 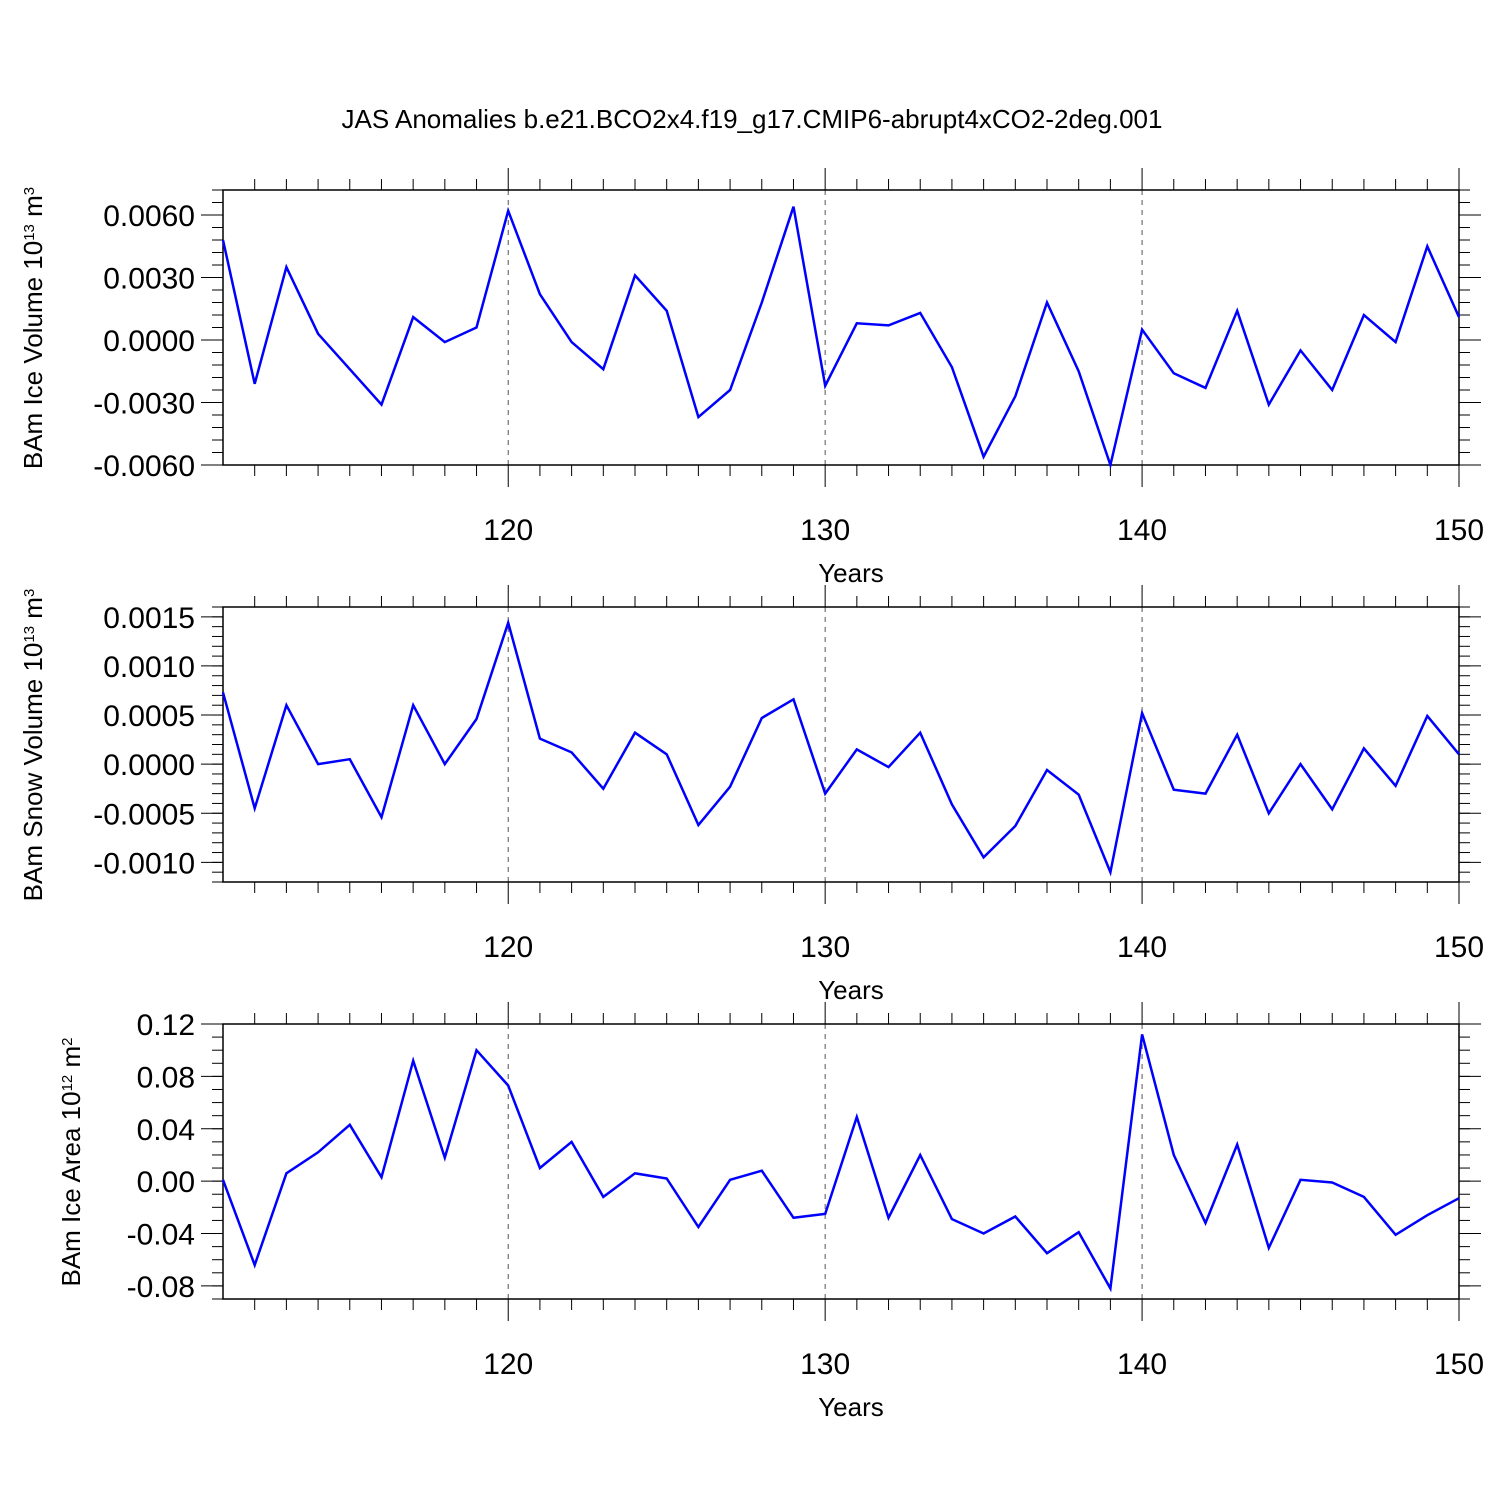 What do you see at coordinates (149, 667) in the screenshot?
I see `y-tick-label: 0.0010` at bounding box center [149, 667].